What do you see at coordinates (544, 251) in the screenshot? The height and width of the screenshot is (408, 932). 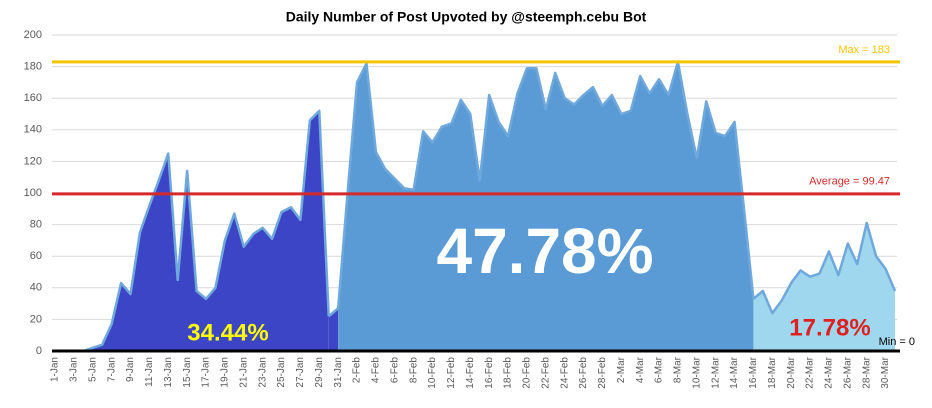 I see `share-label: 47.78%` at bounding box center [544, 251].